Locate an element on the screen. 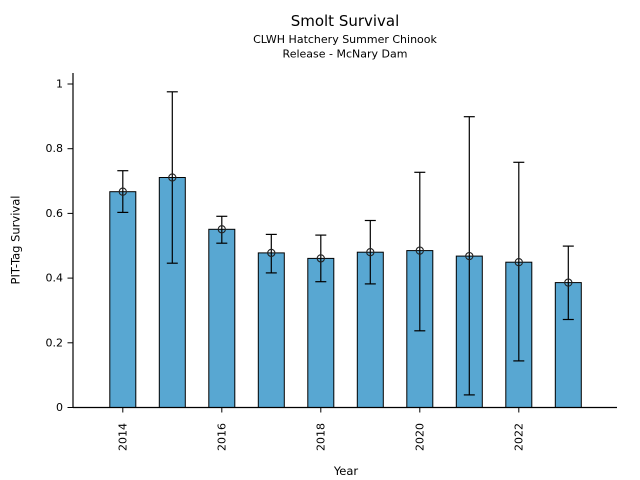  marker-2017 is located at coordinates (271, 253).